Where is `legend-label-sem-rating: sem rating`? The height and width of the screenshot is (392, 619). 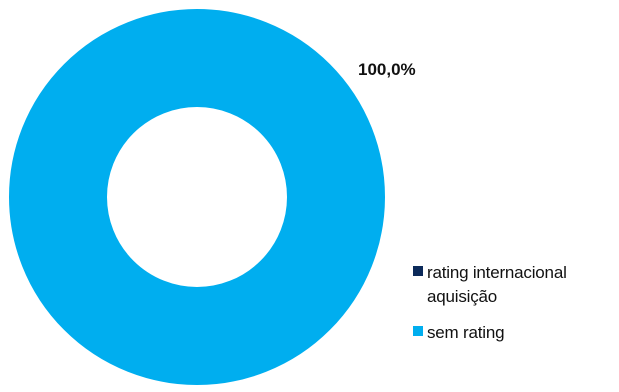
legend-label-sem-rating: sem rating is located at coordinates (466, 332).